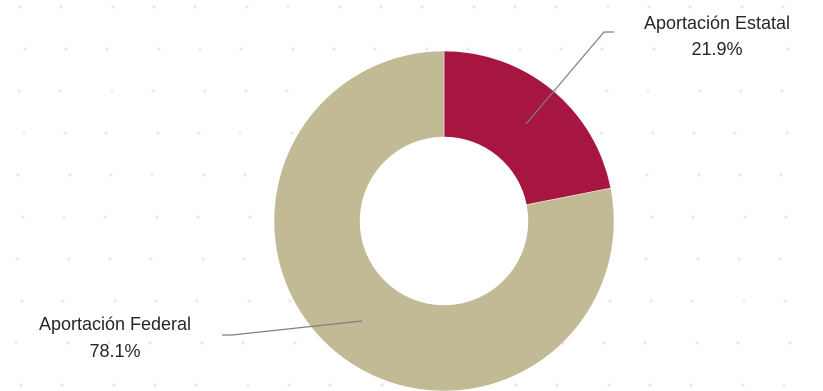  I want to click on donut-hole, so click(444, 221).